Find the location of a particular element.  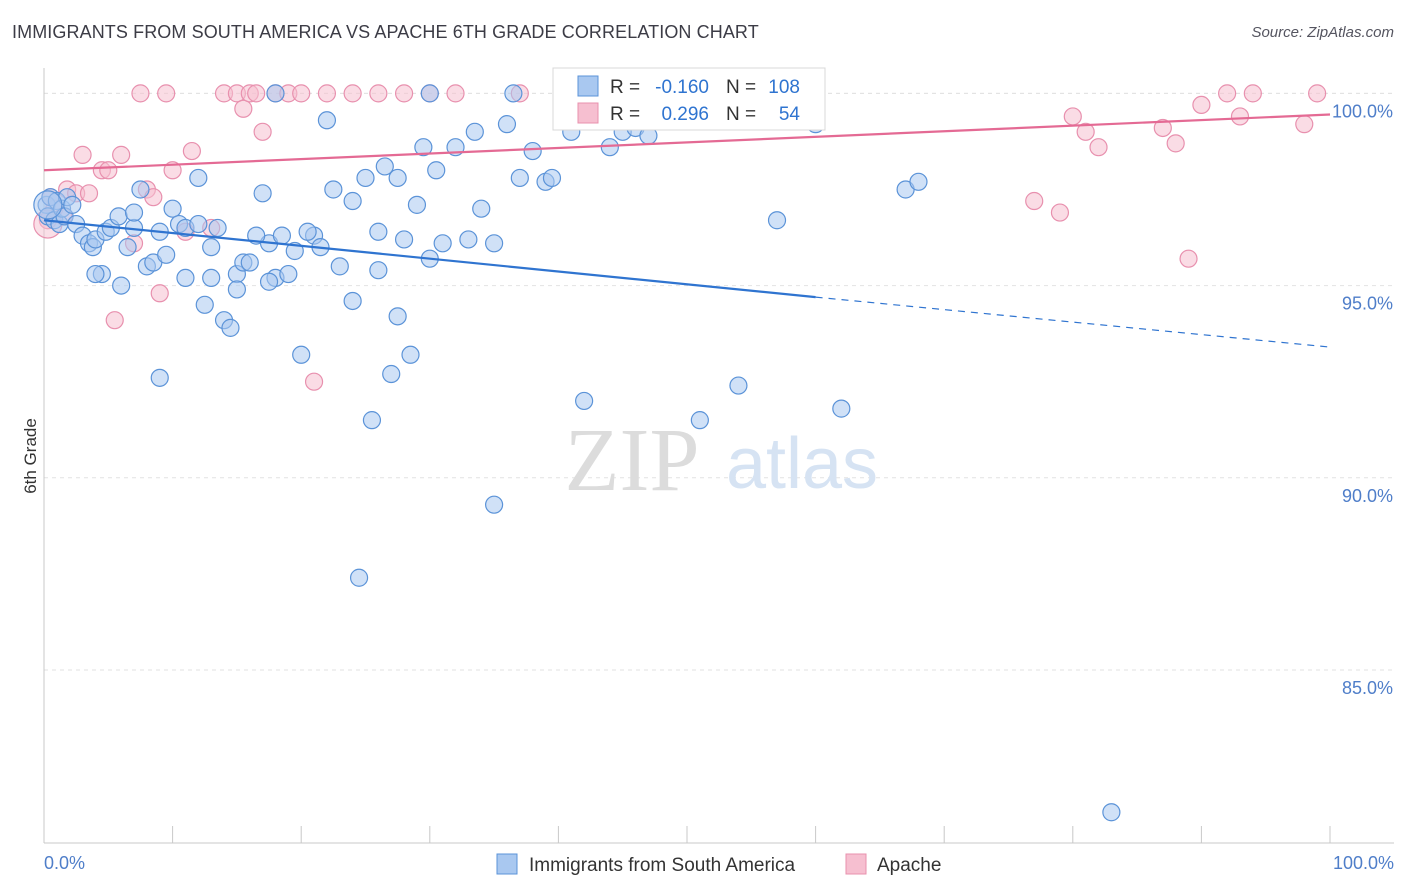

apache-trend-line is located at coordinates (687, 142).